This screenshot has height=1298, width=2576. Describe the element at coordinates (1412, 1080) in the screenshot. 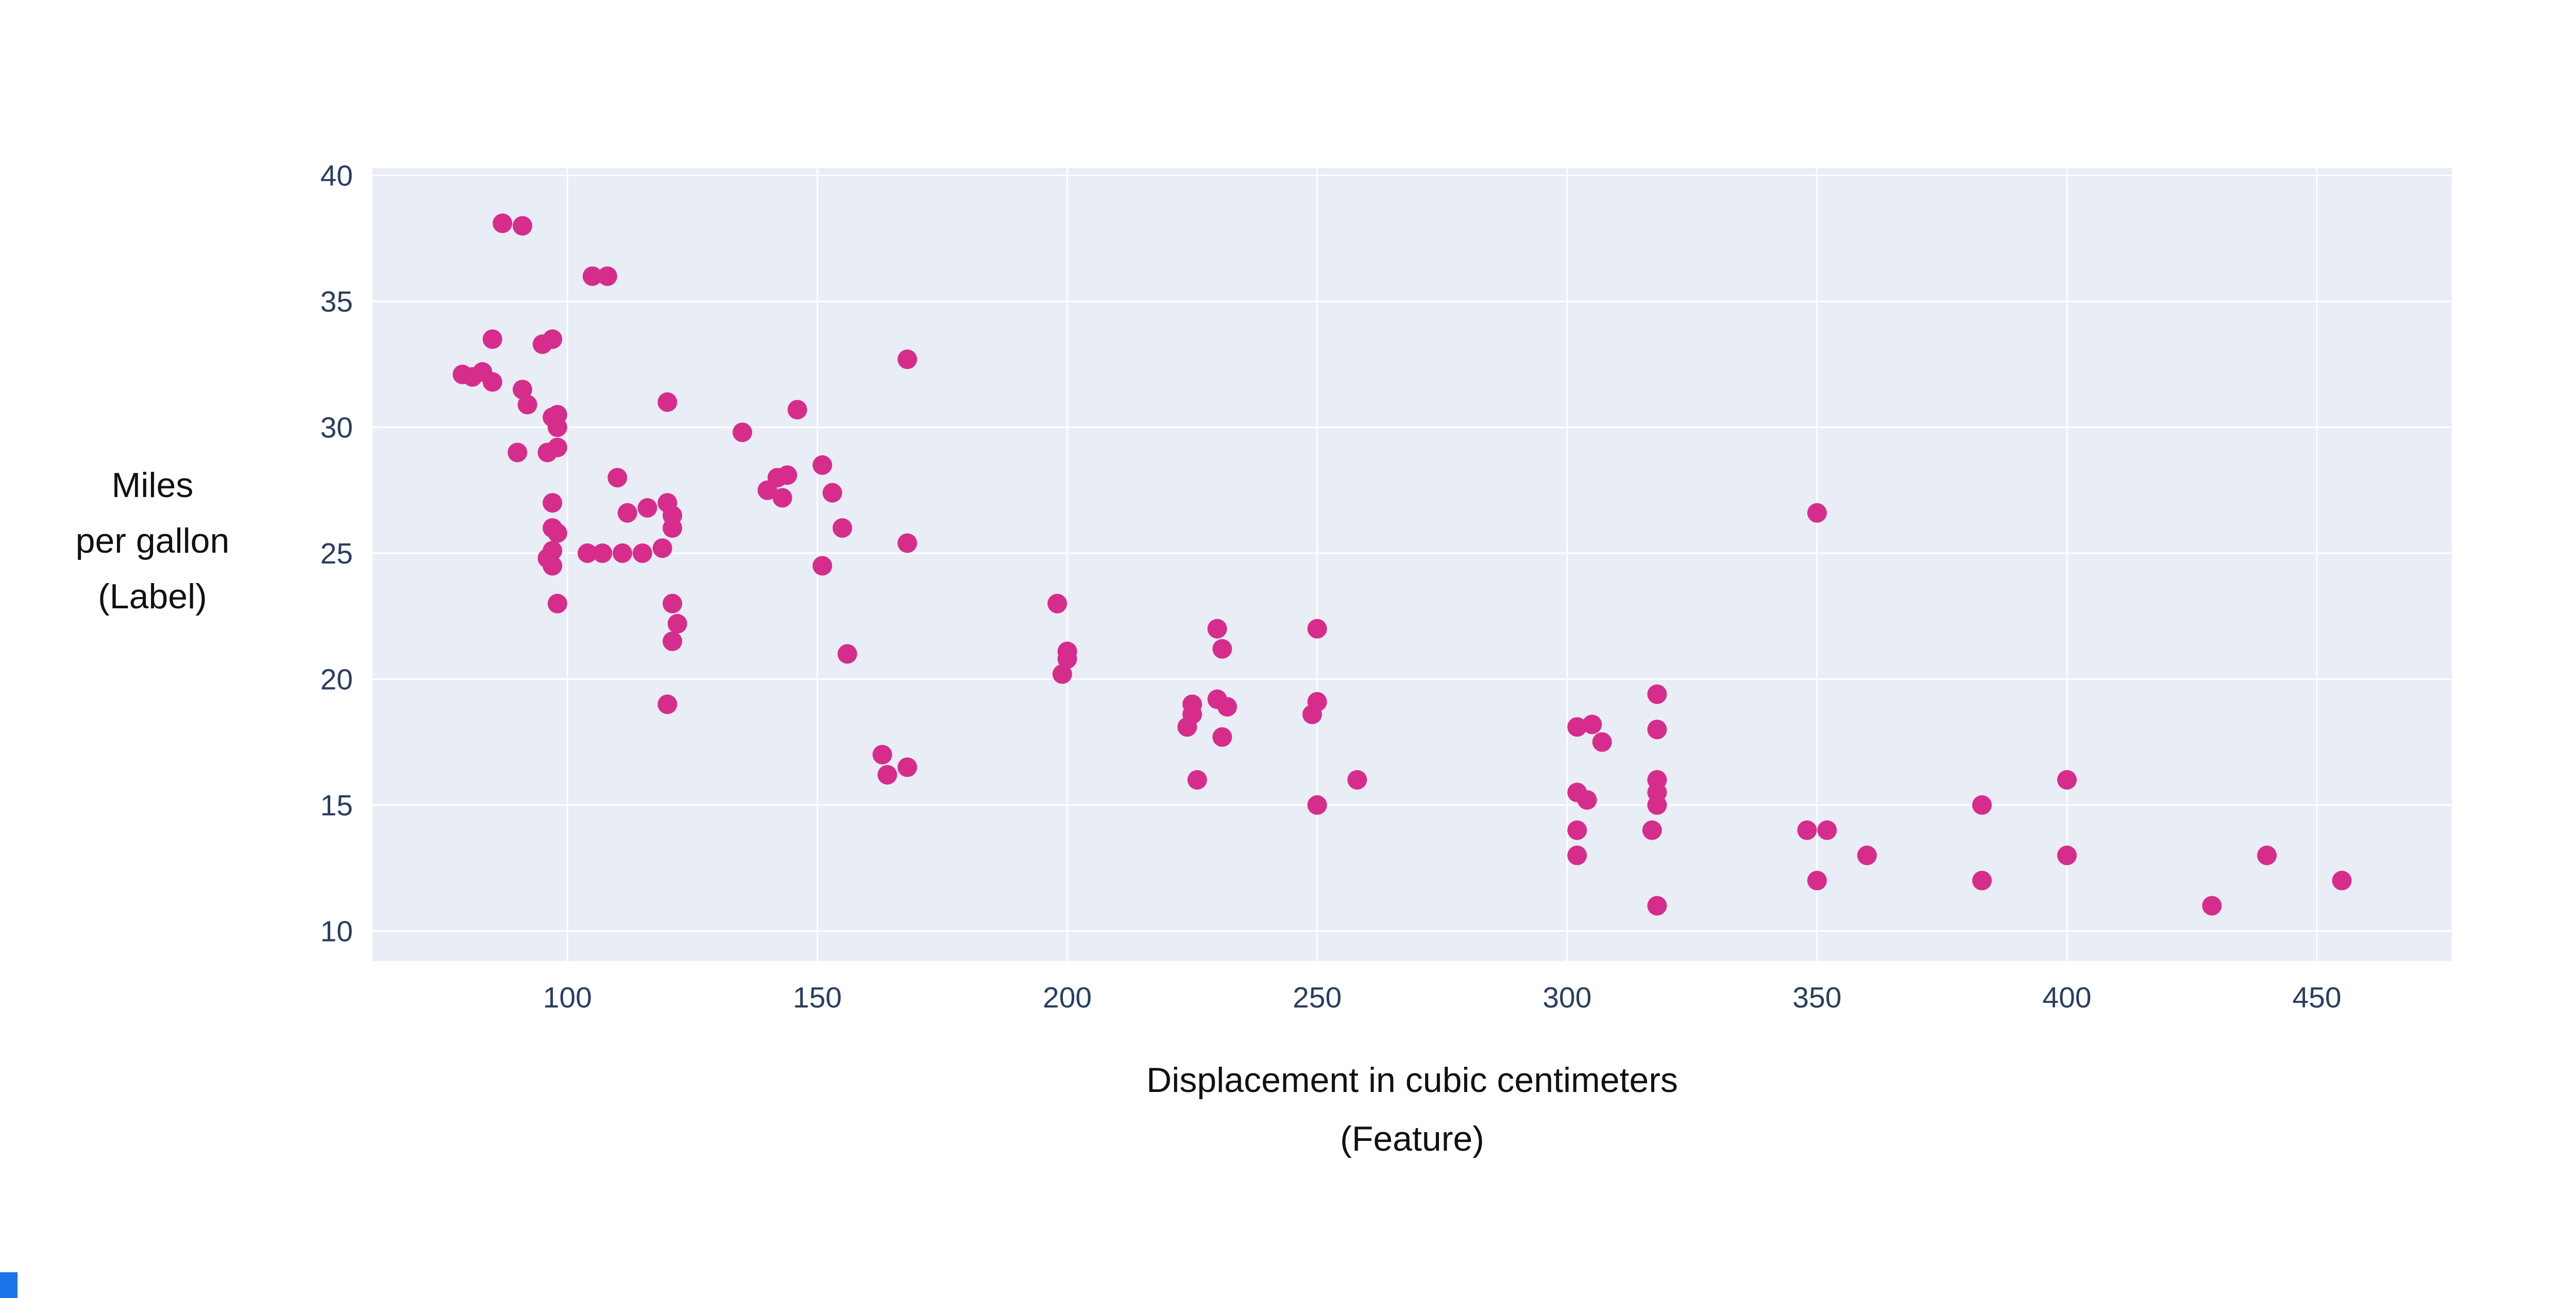

I see `x-axis-title-line-1: Displacement in cubic centimeters` at that location.